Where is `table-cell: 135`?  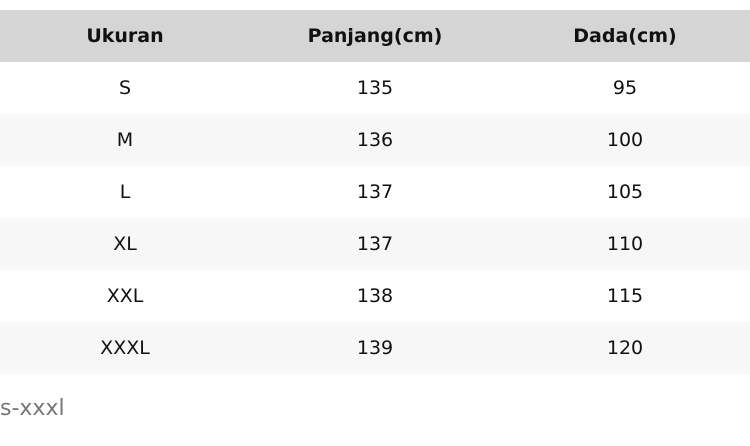 table-cell: 135 is located at coordinates (375, 88).